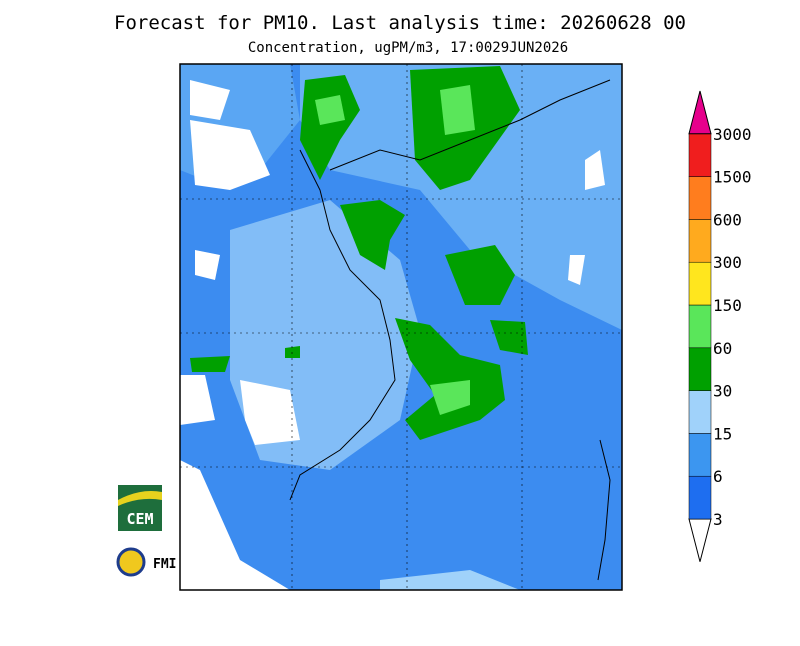 The width and height of the screenshot is (800, 646). Describe the element at coordinates (722, 391) in the screenshot. I see `colorbar-label: 30` at that location.